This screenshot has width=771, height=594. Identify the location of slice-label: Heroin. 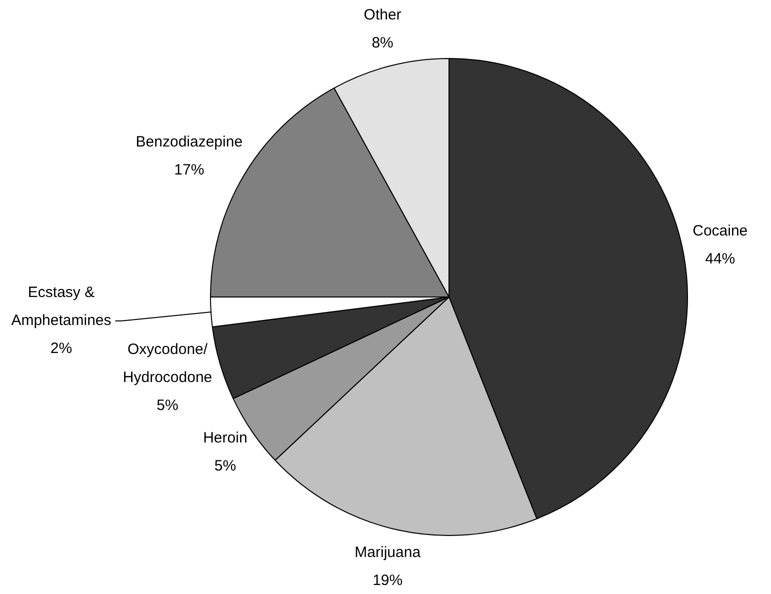
(225, 438).